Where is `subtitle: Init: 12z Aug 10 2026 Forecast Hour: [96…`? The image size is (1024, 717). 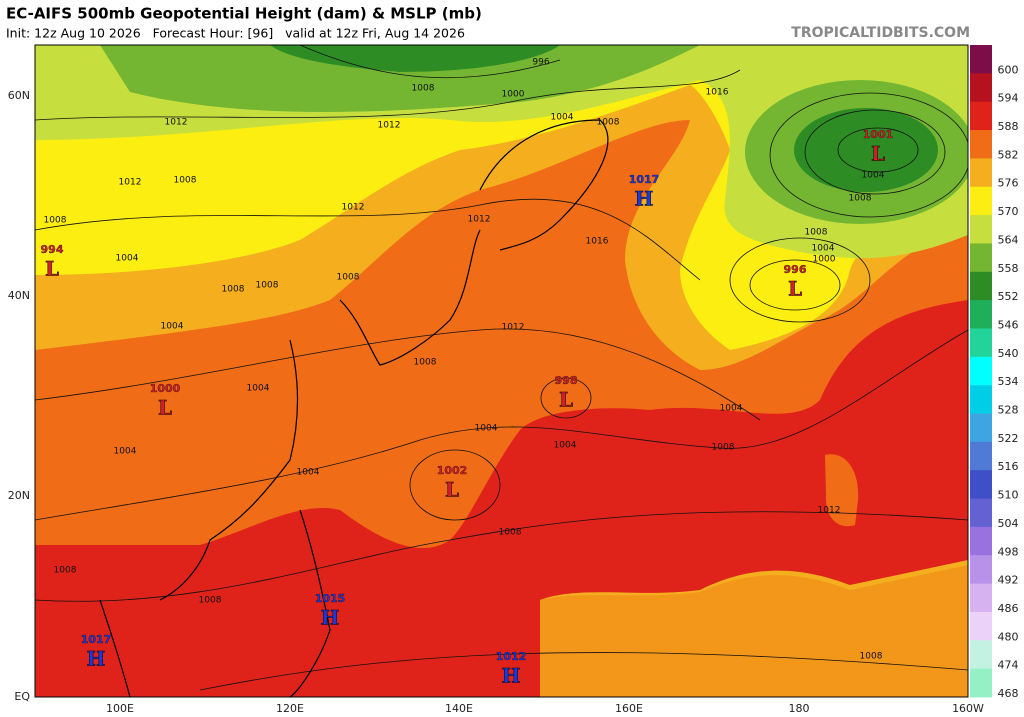 subtitle: Init: 12z Aug 10 2026 Forecast Hour: [96… is located at coordinates (235, 33).